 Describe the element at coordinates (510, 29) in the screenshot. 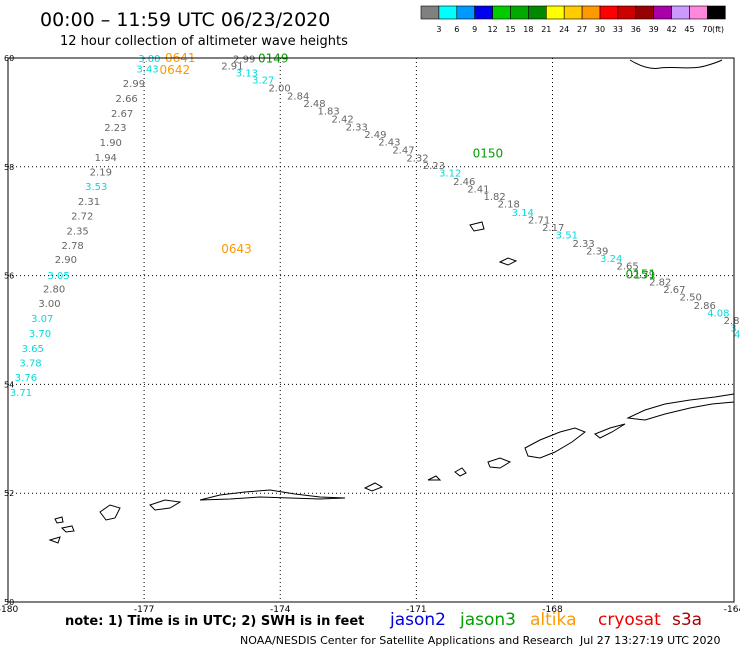

I see `color-scale-label: 15` at that location.